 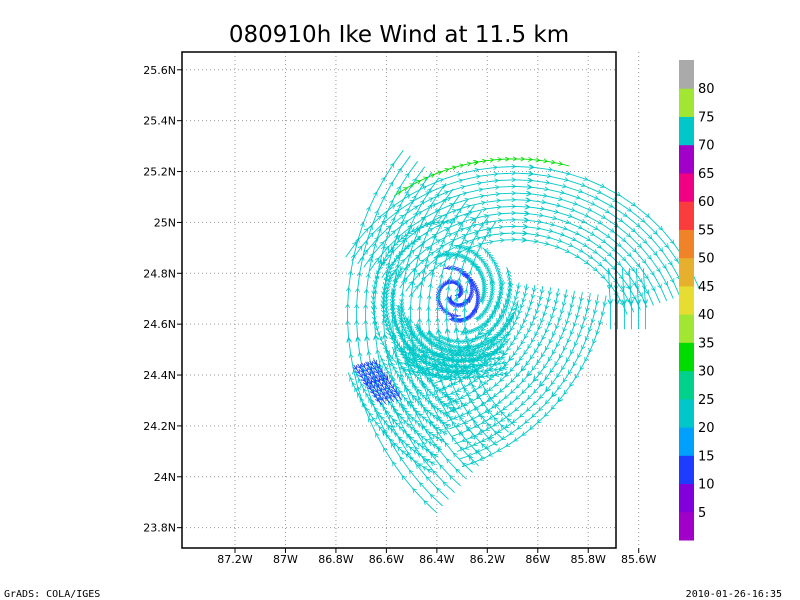 What do you see at coordinates (159, 70) in the screenshot?
I see `y-tick-label: 25.6N` at bounding box center [159, 70].